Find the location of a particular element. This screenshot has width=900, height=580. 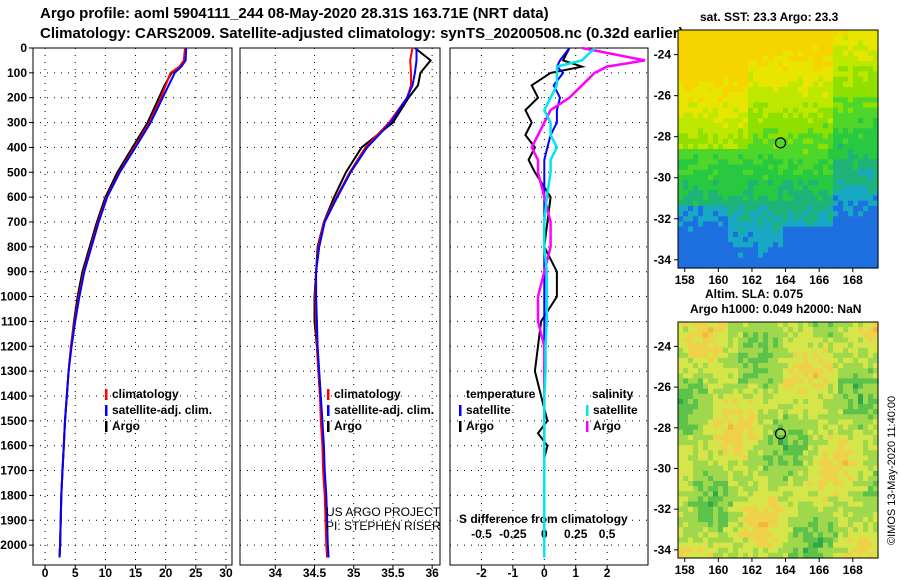

legend-label: climatology is located at coordinates (367, 394).